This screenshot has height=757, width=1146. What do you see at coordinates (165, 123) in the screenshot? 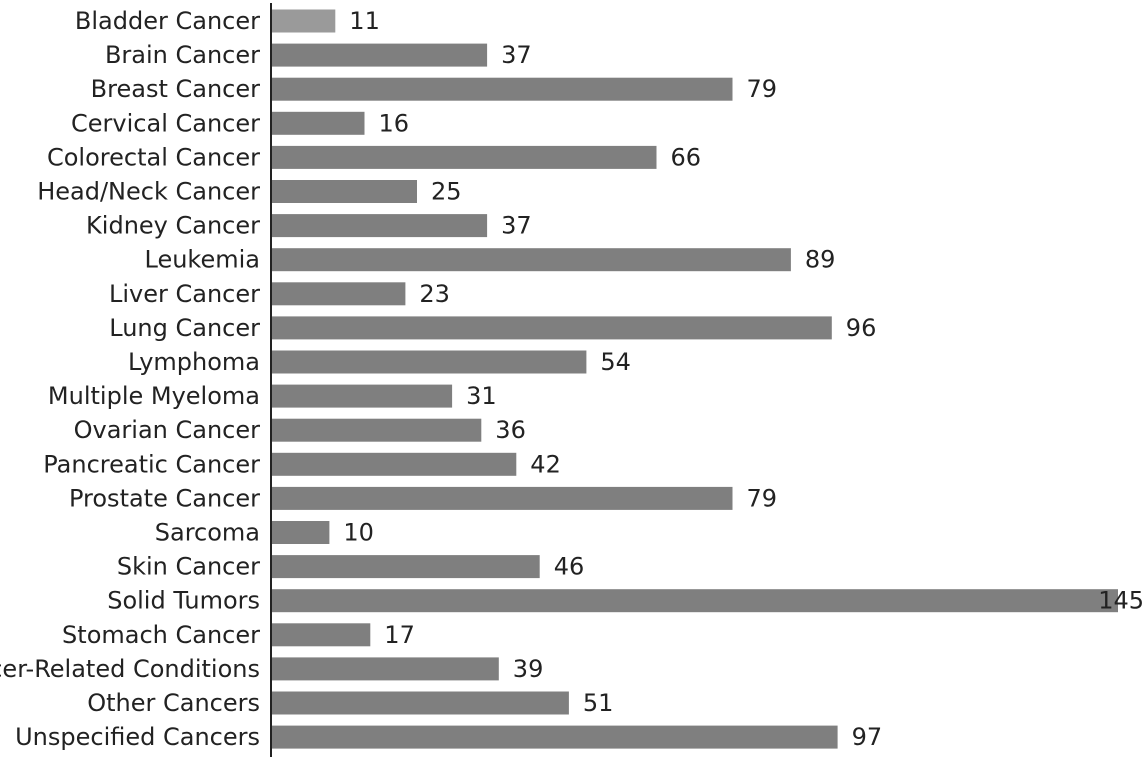
I see `category-label-cervical-cancer: Cervical Cancer` at bounding box center [165, 123].